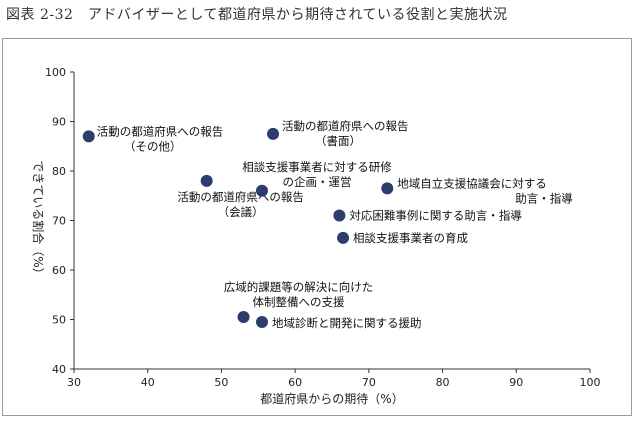 The height and width of the screenshot is (421, 640). Describe the element at coordinates (74, 382) in the screenshot. I see `x-tick-label: 30` at that location.